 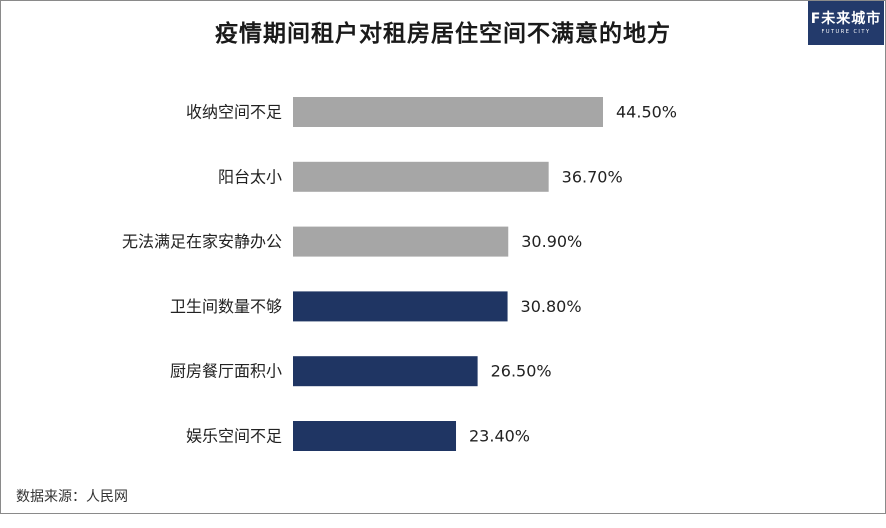 What do you see at coordinates (521, 371) in the screenshot?
I see `value-label: 26.50%` at bounding box center [521, 371].